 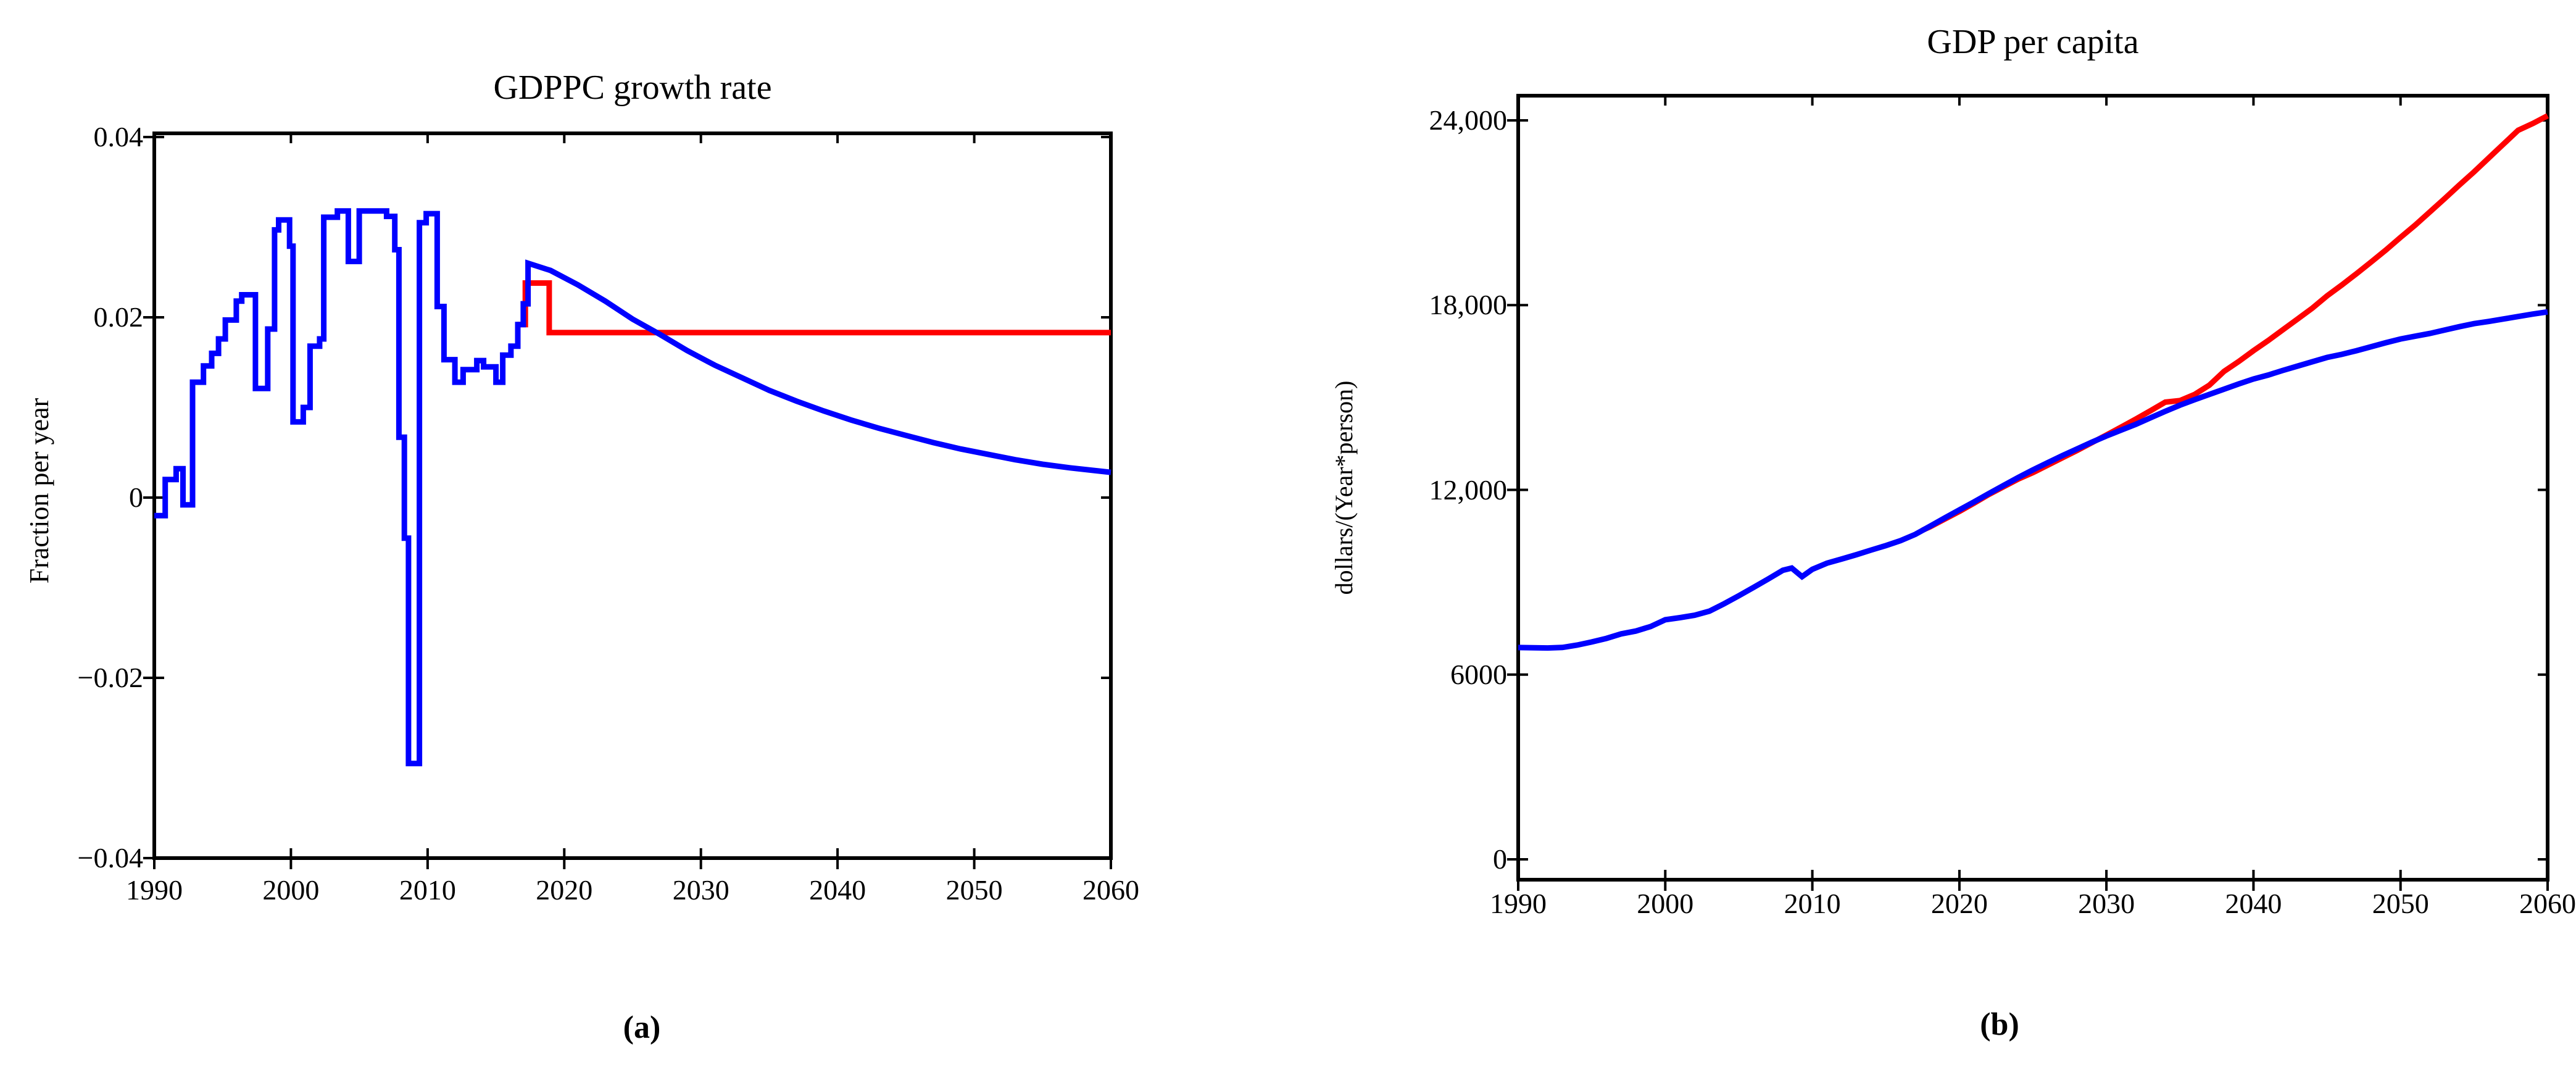 I want to click on chart-b-xtick-label-2050: 2050, so click(x=2400, y=903).